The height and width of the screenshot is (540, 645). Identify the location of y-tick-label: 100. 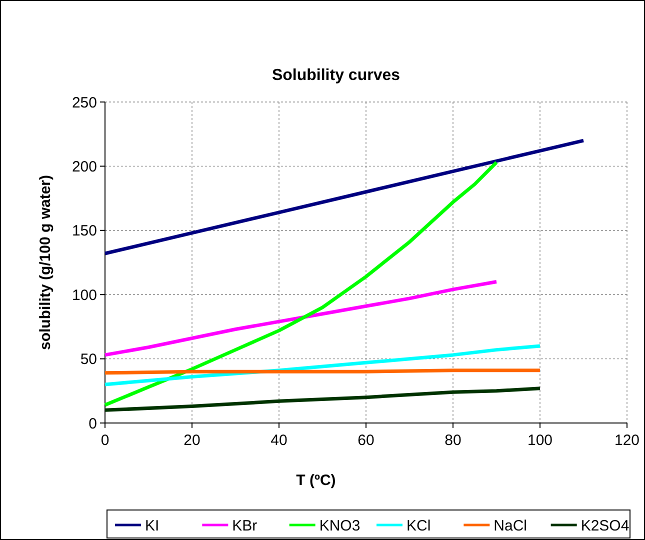
(84, 295).